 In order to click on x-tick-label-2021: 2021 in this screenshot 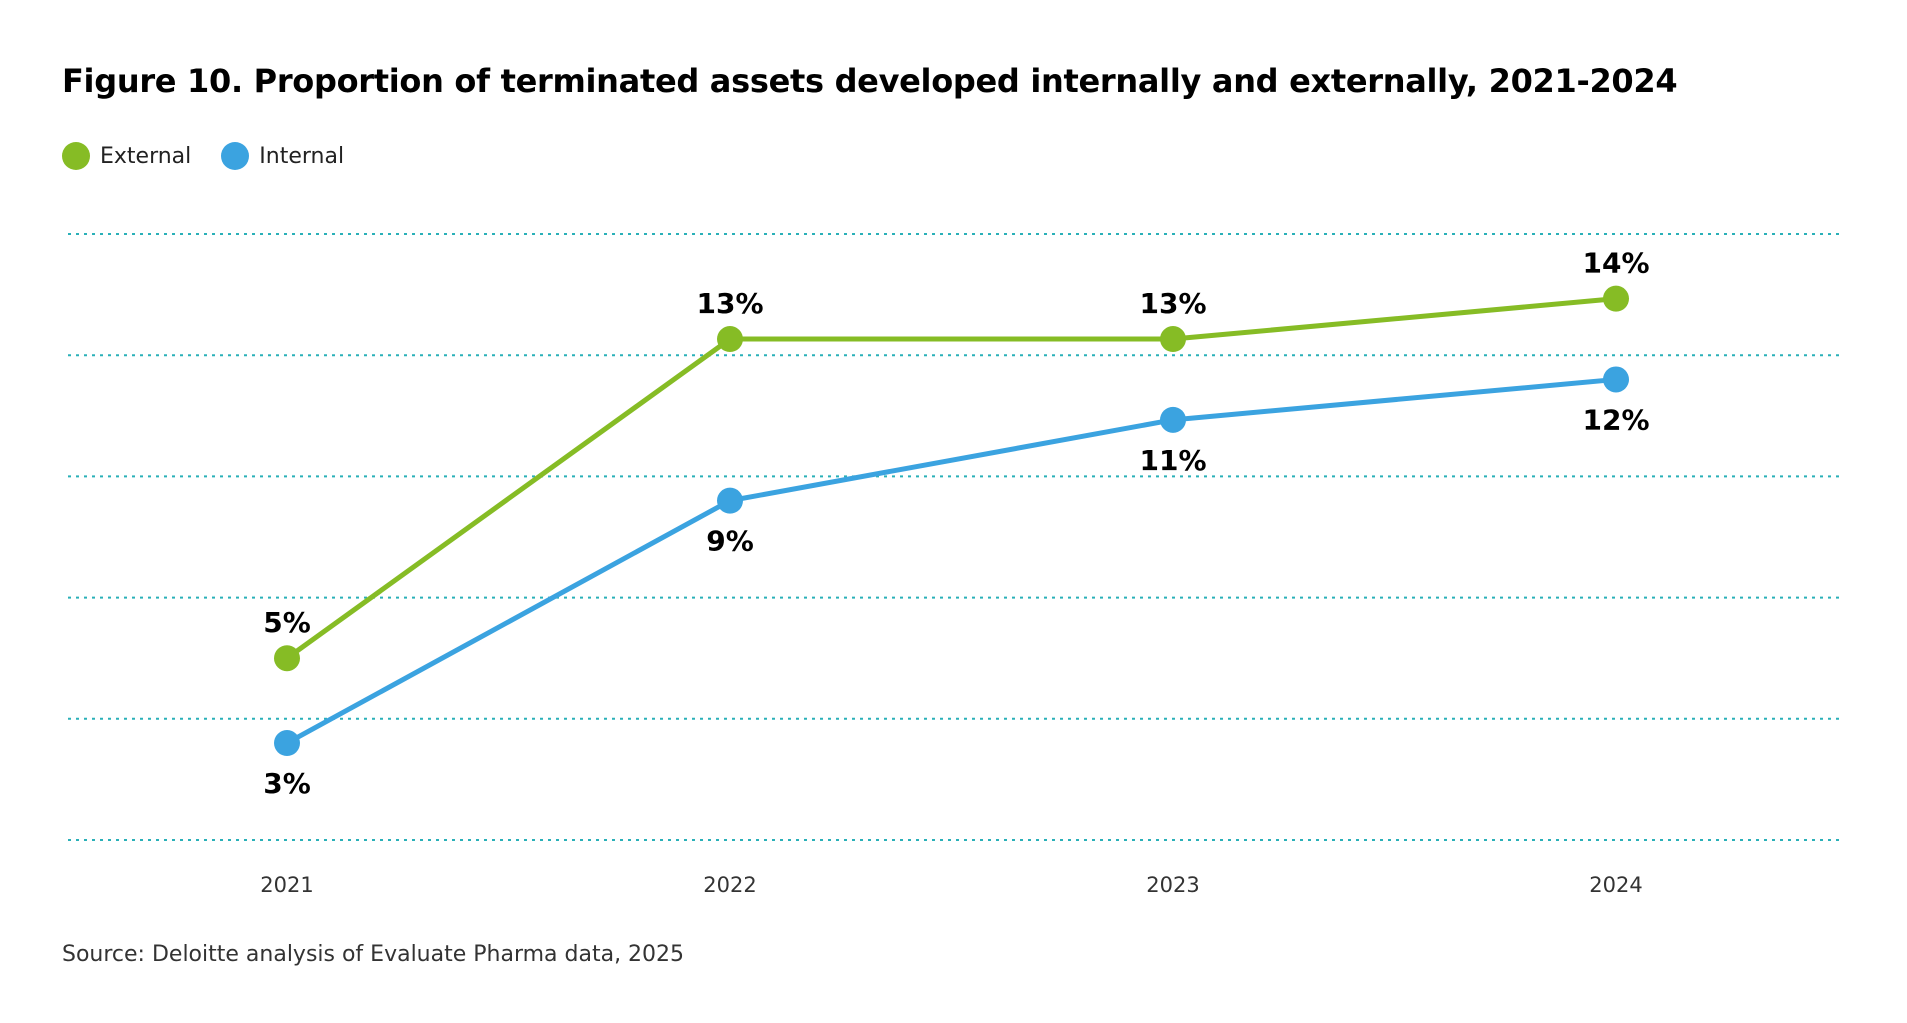, I will do `click(286, 885)`.